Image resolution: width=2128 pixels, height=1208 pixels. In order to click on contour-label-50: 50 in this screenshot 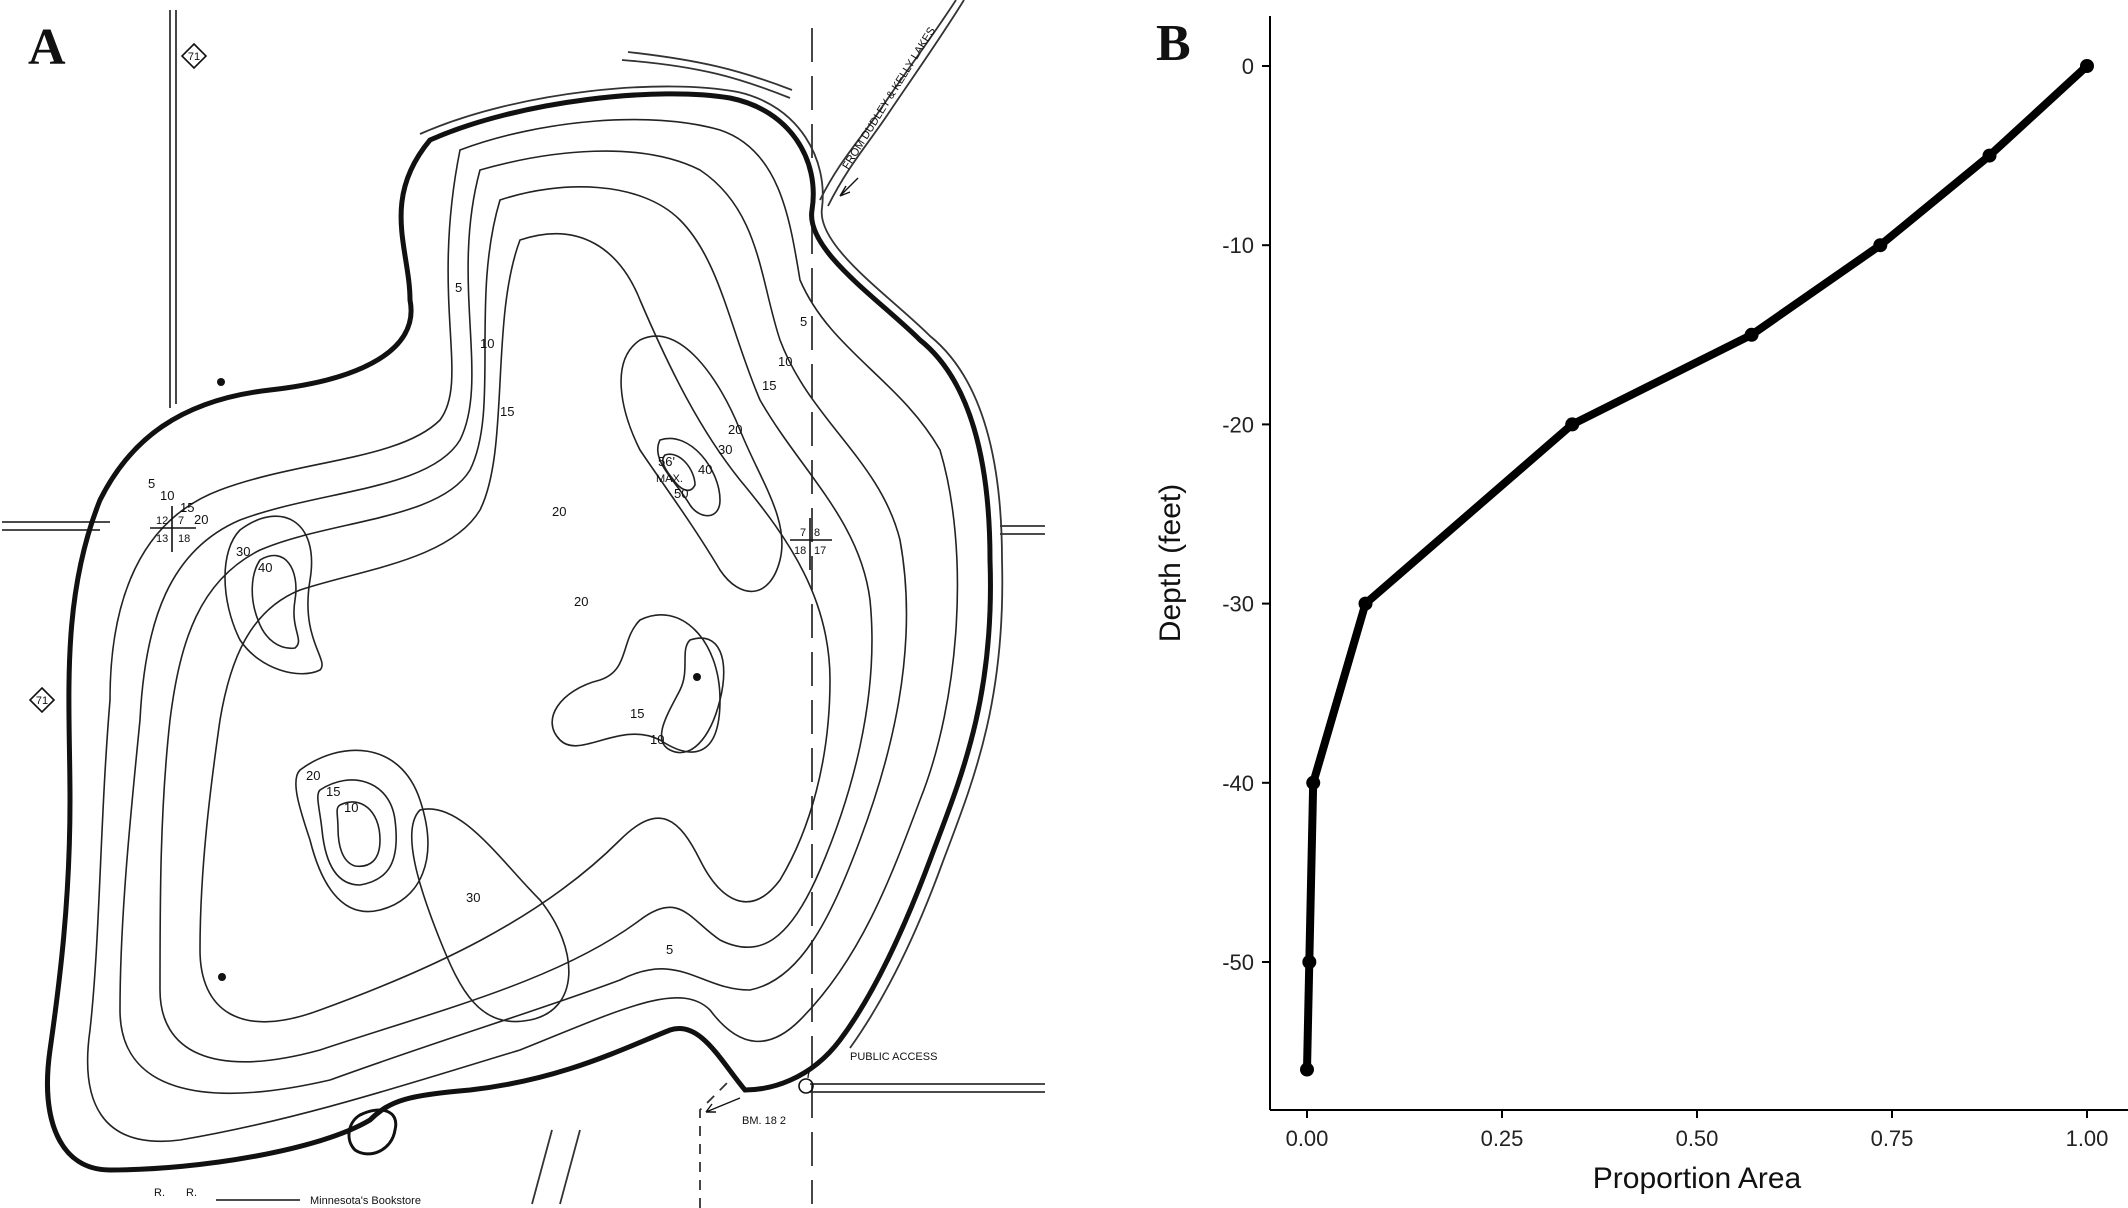, I will do `click(681, 493)`.